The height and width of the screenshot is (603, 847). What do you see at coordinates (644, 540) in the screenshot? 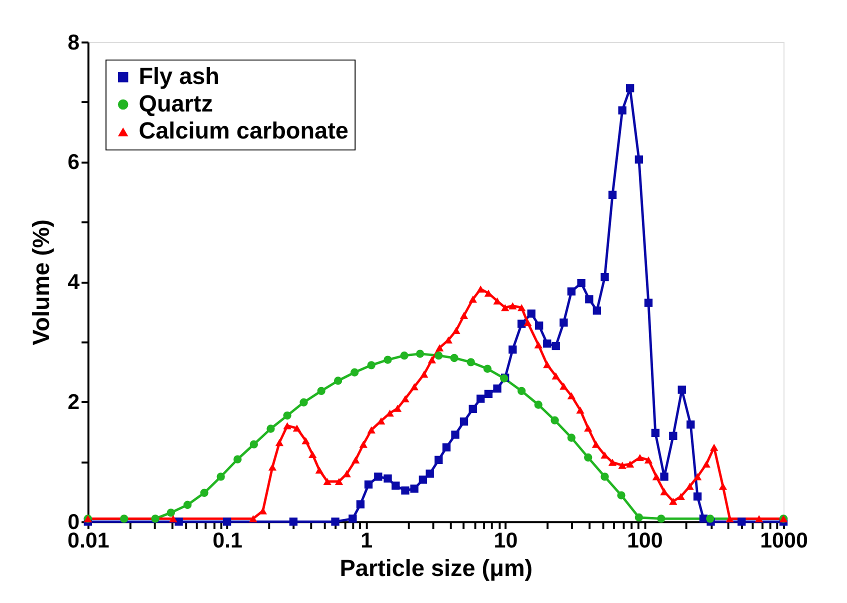
I see `x-tick-label: 100` at bounding box center [644, 540].